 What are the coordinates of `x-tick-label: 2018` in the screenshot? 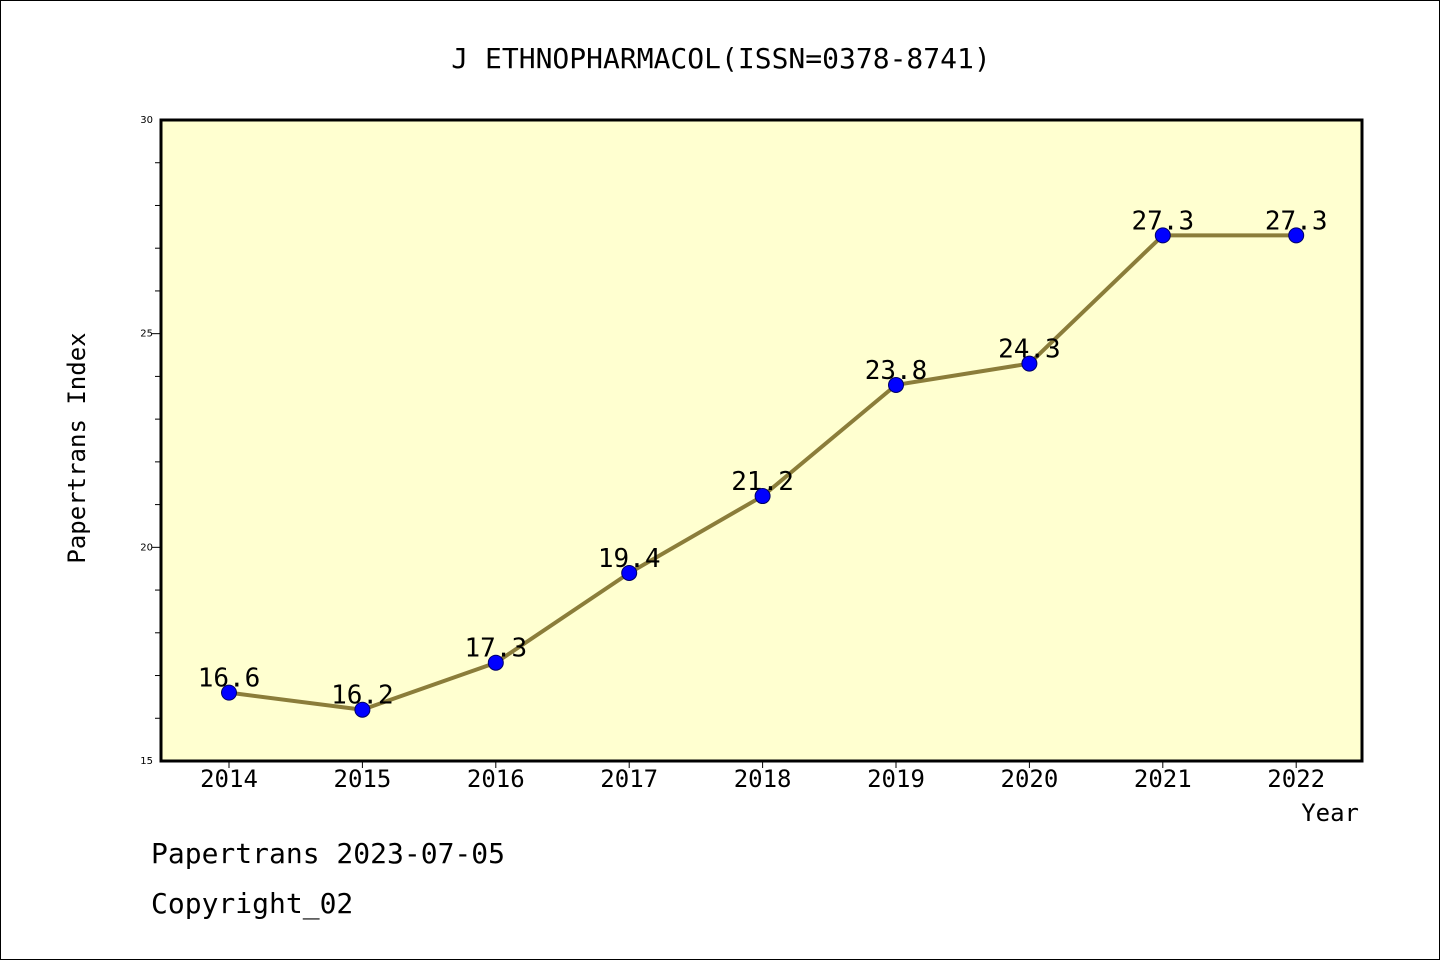 It's located at (763, 779).